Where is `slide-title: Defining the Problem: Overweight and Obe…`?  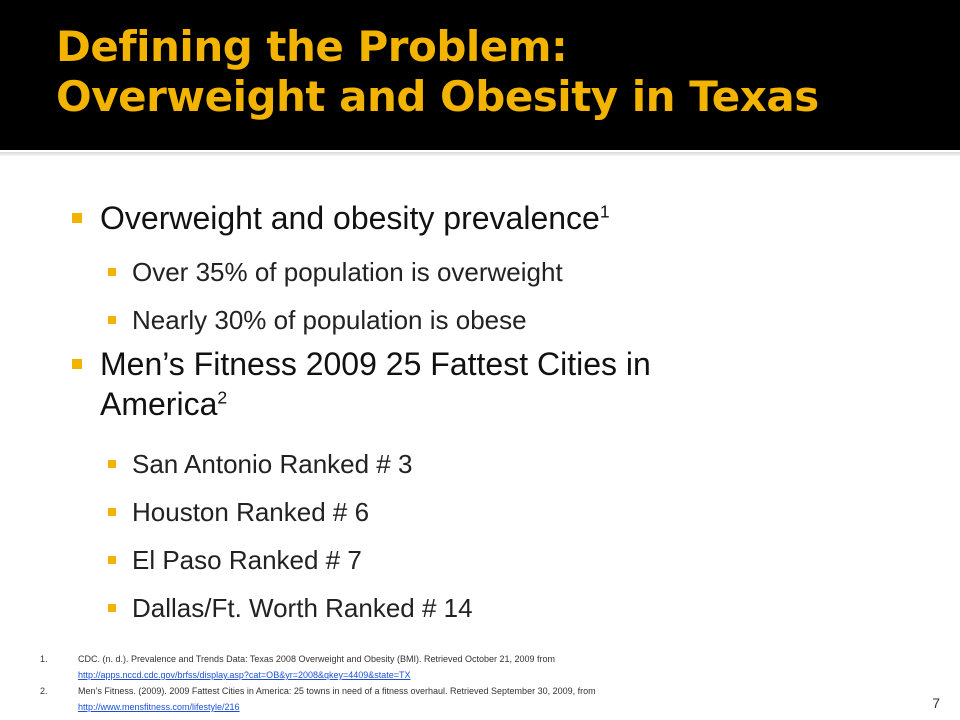 slide-title: Defining the Problem: Overweight and Obe… is located at coordinates (496, 72).